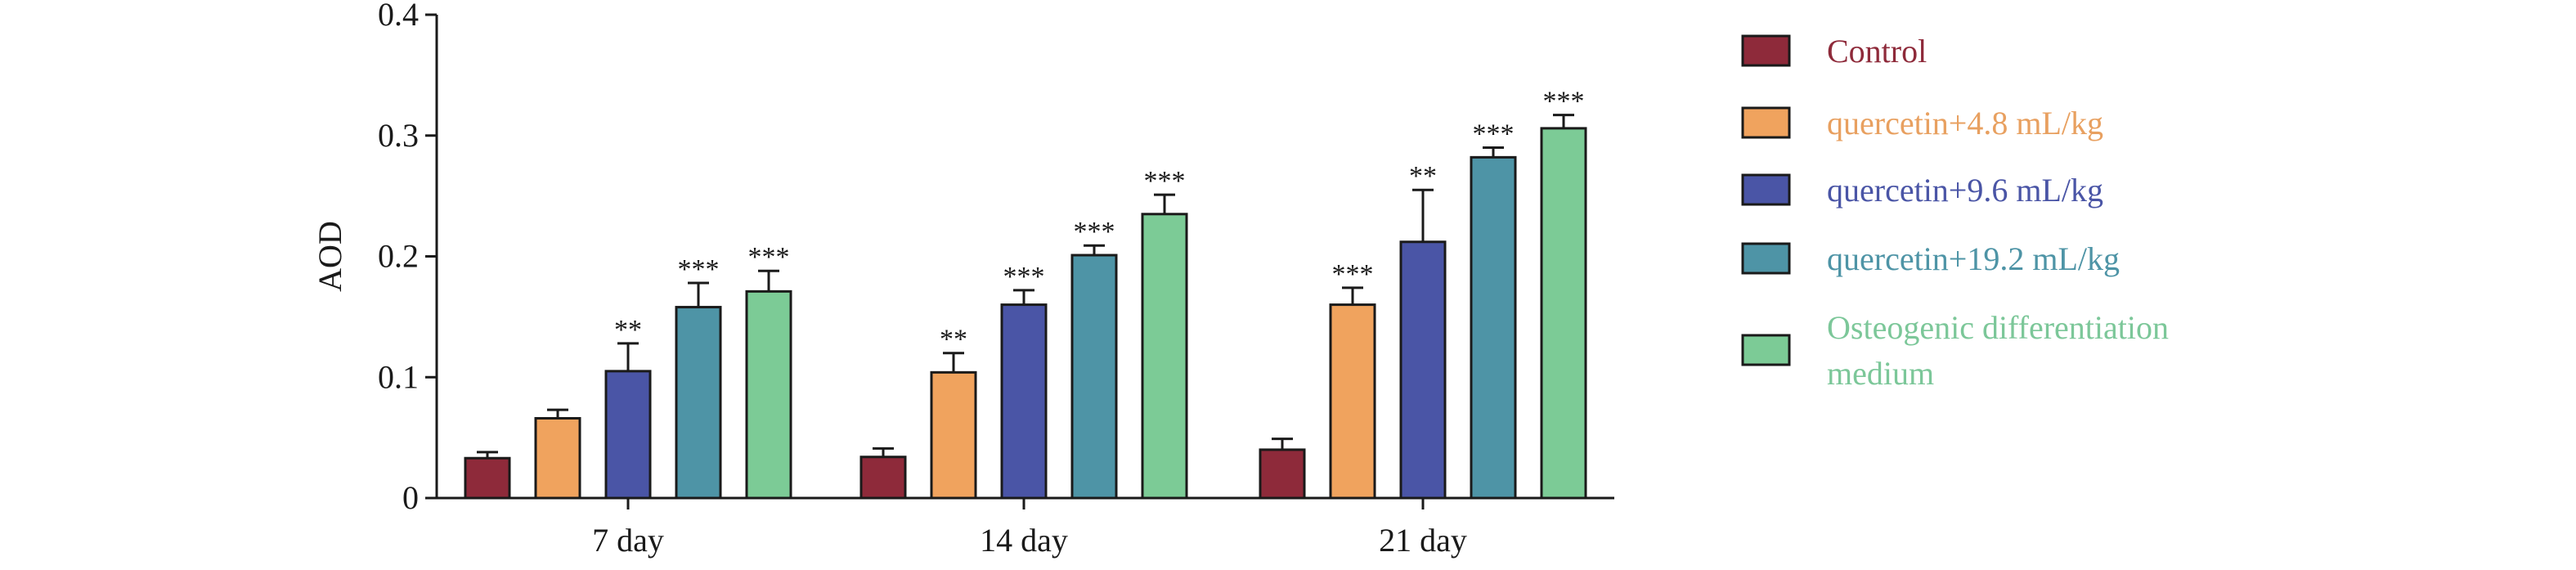 The height and width of the screenshot is (570, 2576). What do you see at coordinates (1998, 350) in the screenshot?
I see `legend-label: Osteogenic differentiation medium` at bounding box center [1998, 350].